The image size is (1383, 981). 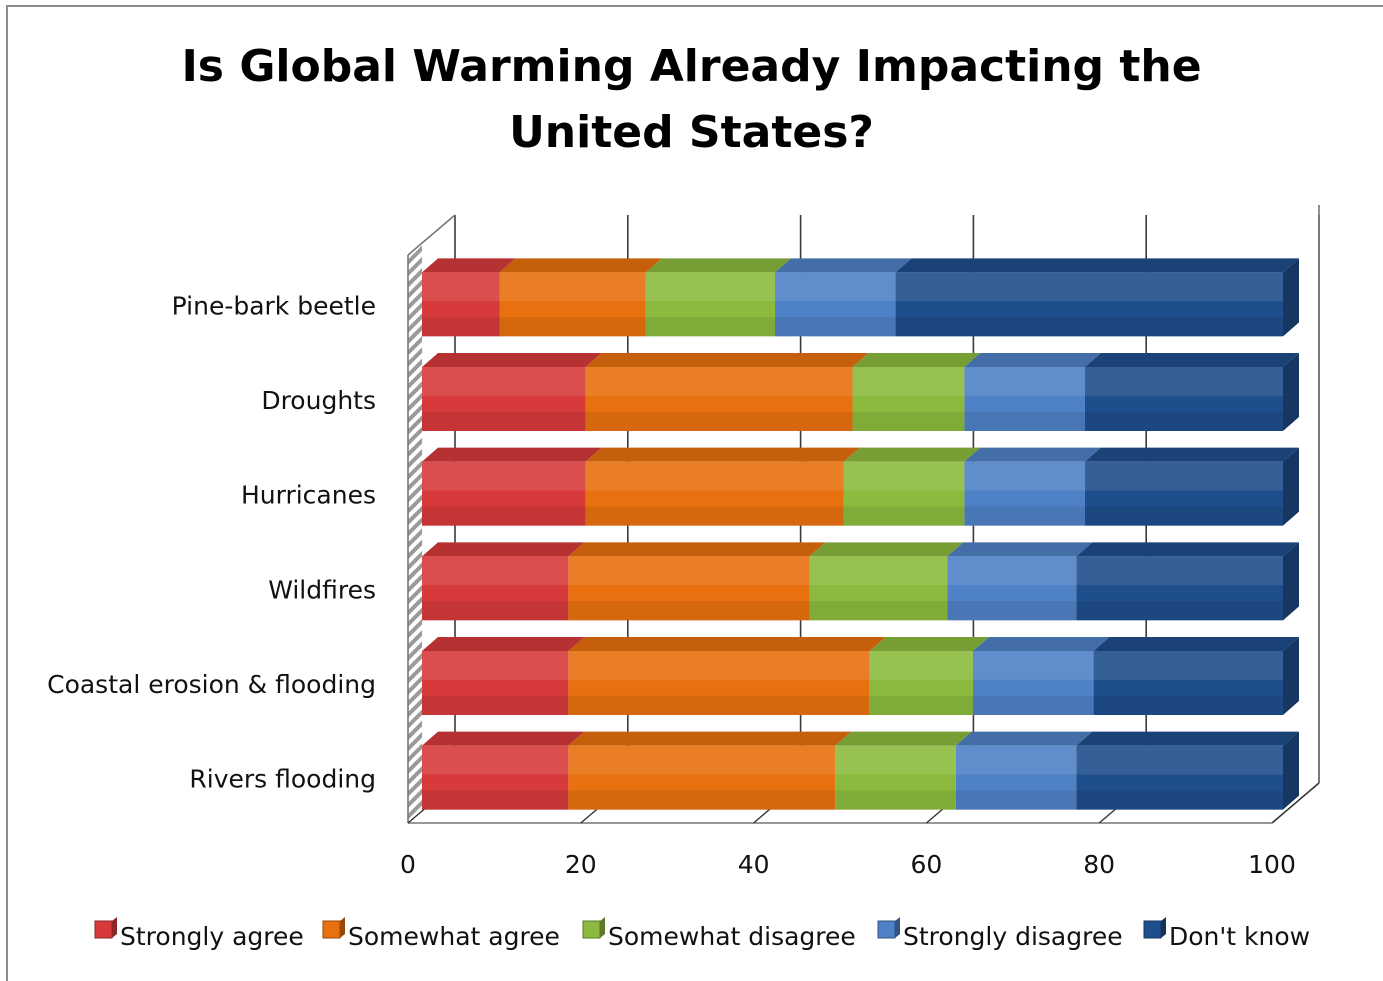 I want to click on category-label: Rivers flooding, so click(x=282, y=779).